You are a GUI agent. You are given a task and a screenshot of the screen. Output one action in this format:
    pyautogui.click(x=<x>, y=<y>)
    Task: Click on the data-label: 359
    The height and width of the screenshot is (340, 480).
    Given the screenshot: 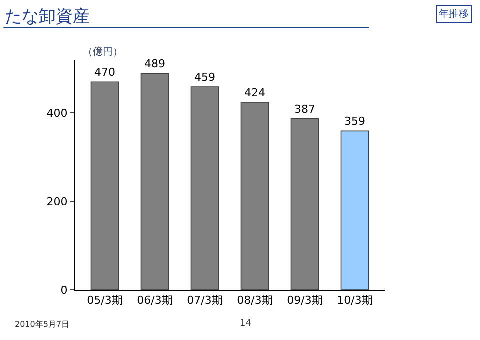 What is the action you would take?
    pyautogui.click(x=355, y=121)
    